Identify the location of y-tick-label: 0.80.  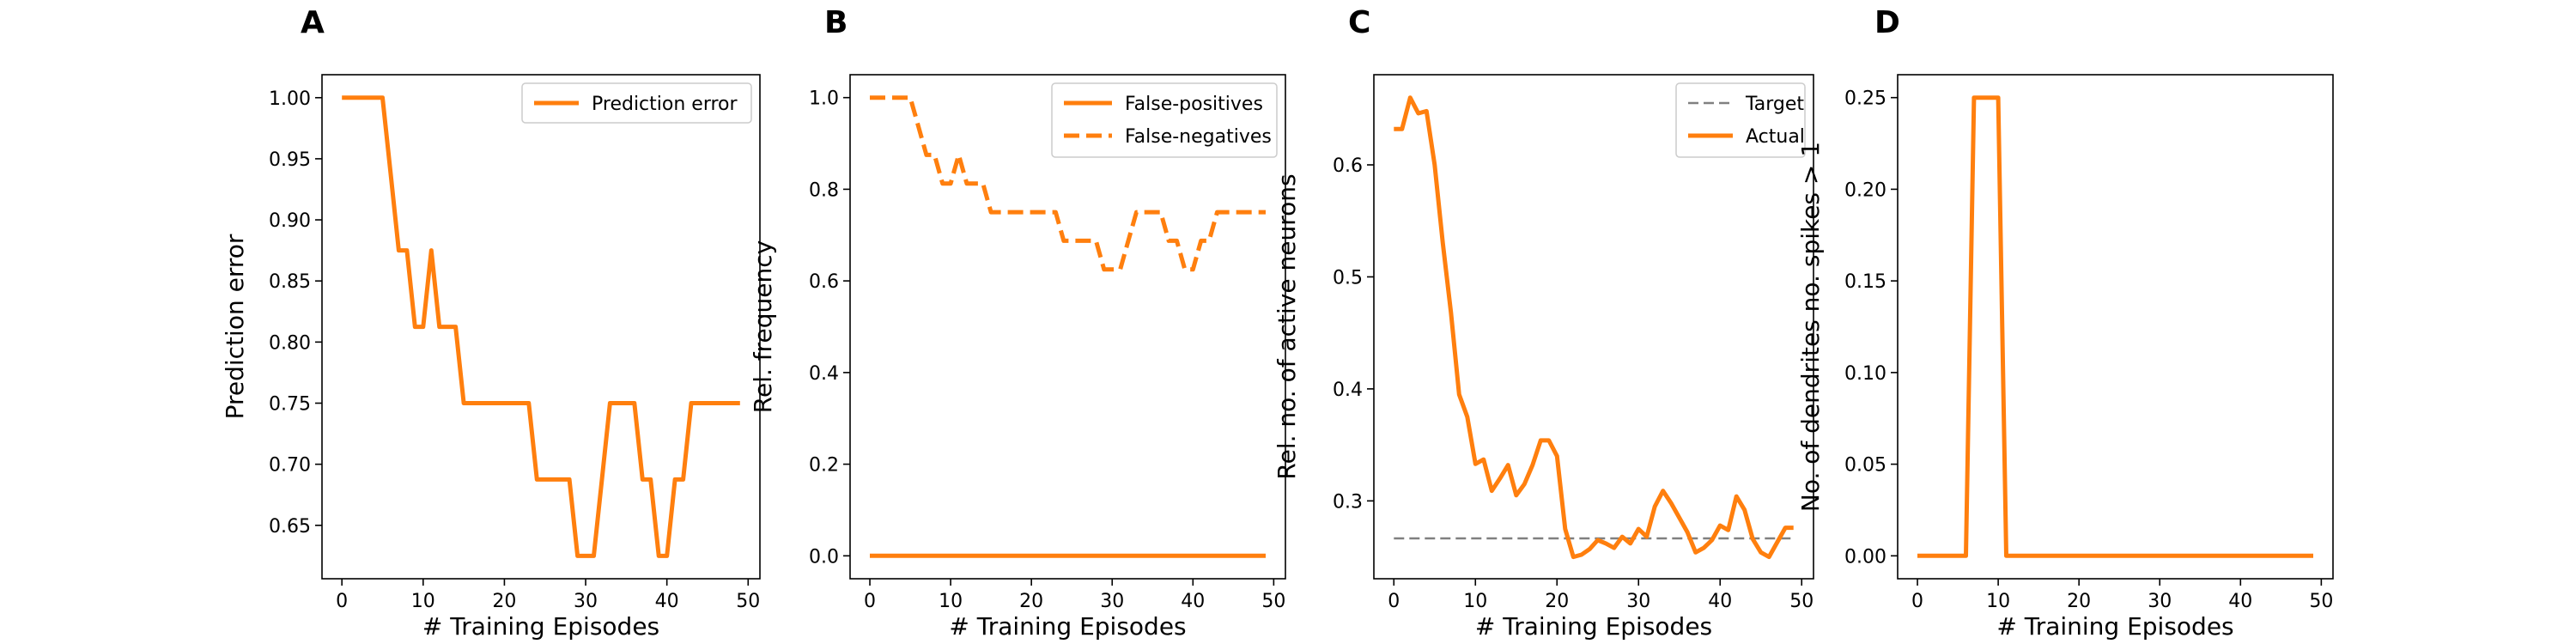
(290, 343).